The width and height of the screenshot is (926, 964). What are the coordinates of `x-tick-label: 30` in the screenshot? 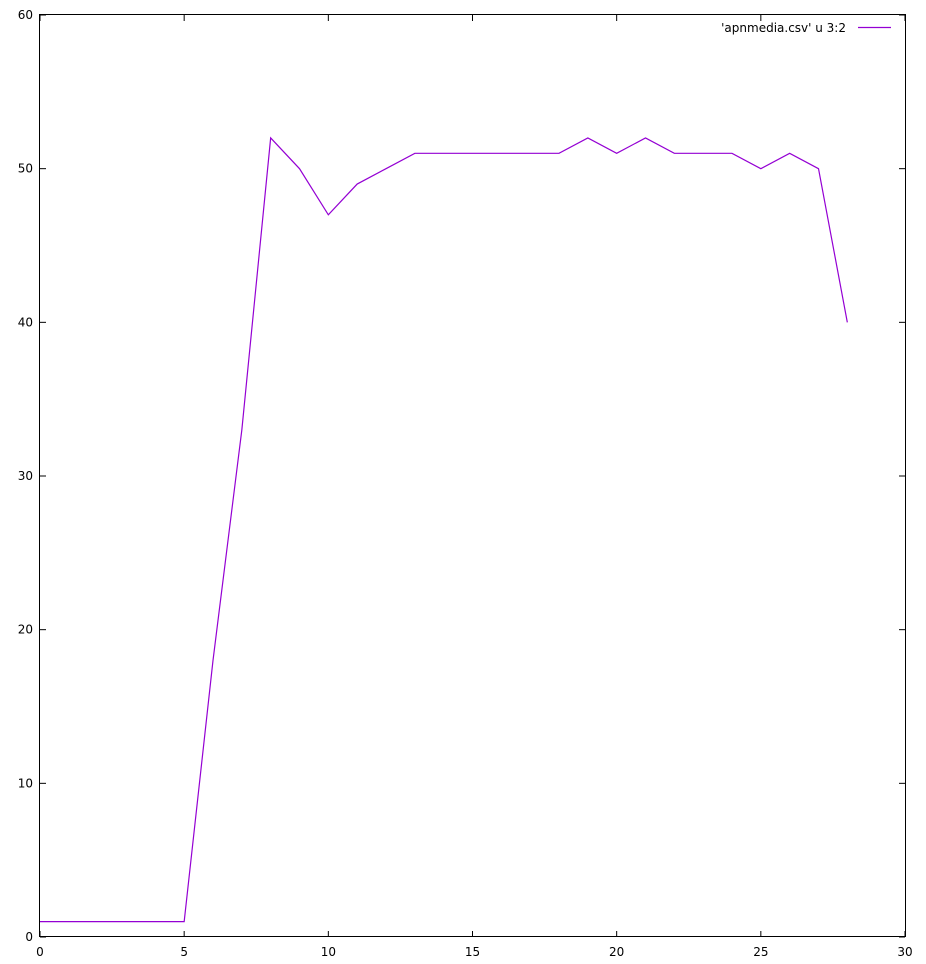 It's located at (904, 952).